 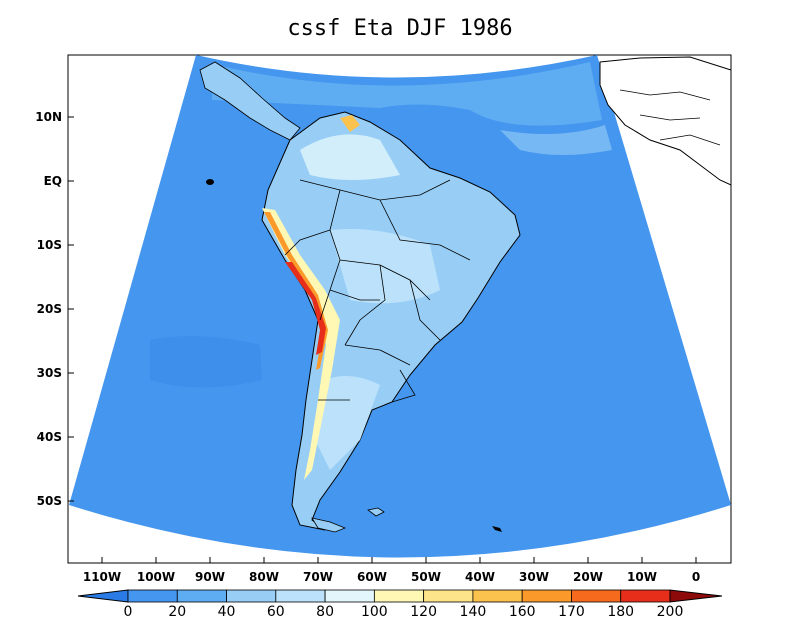 What do you see at coordinates (400, 28) in the screenshot?
I see `map-title: cssf Eta DJF 1986` at bounding box center [400, 28].